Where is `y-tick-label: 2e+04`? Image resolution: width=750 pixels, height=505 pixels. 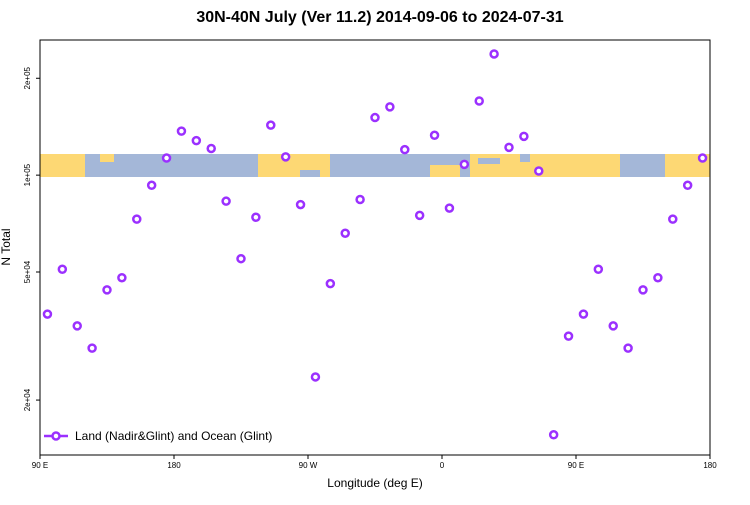
y-tick-label: 2e+04 is located at coordinates (27, 399).